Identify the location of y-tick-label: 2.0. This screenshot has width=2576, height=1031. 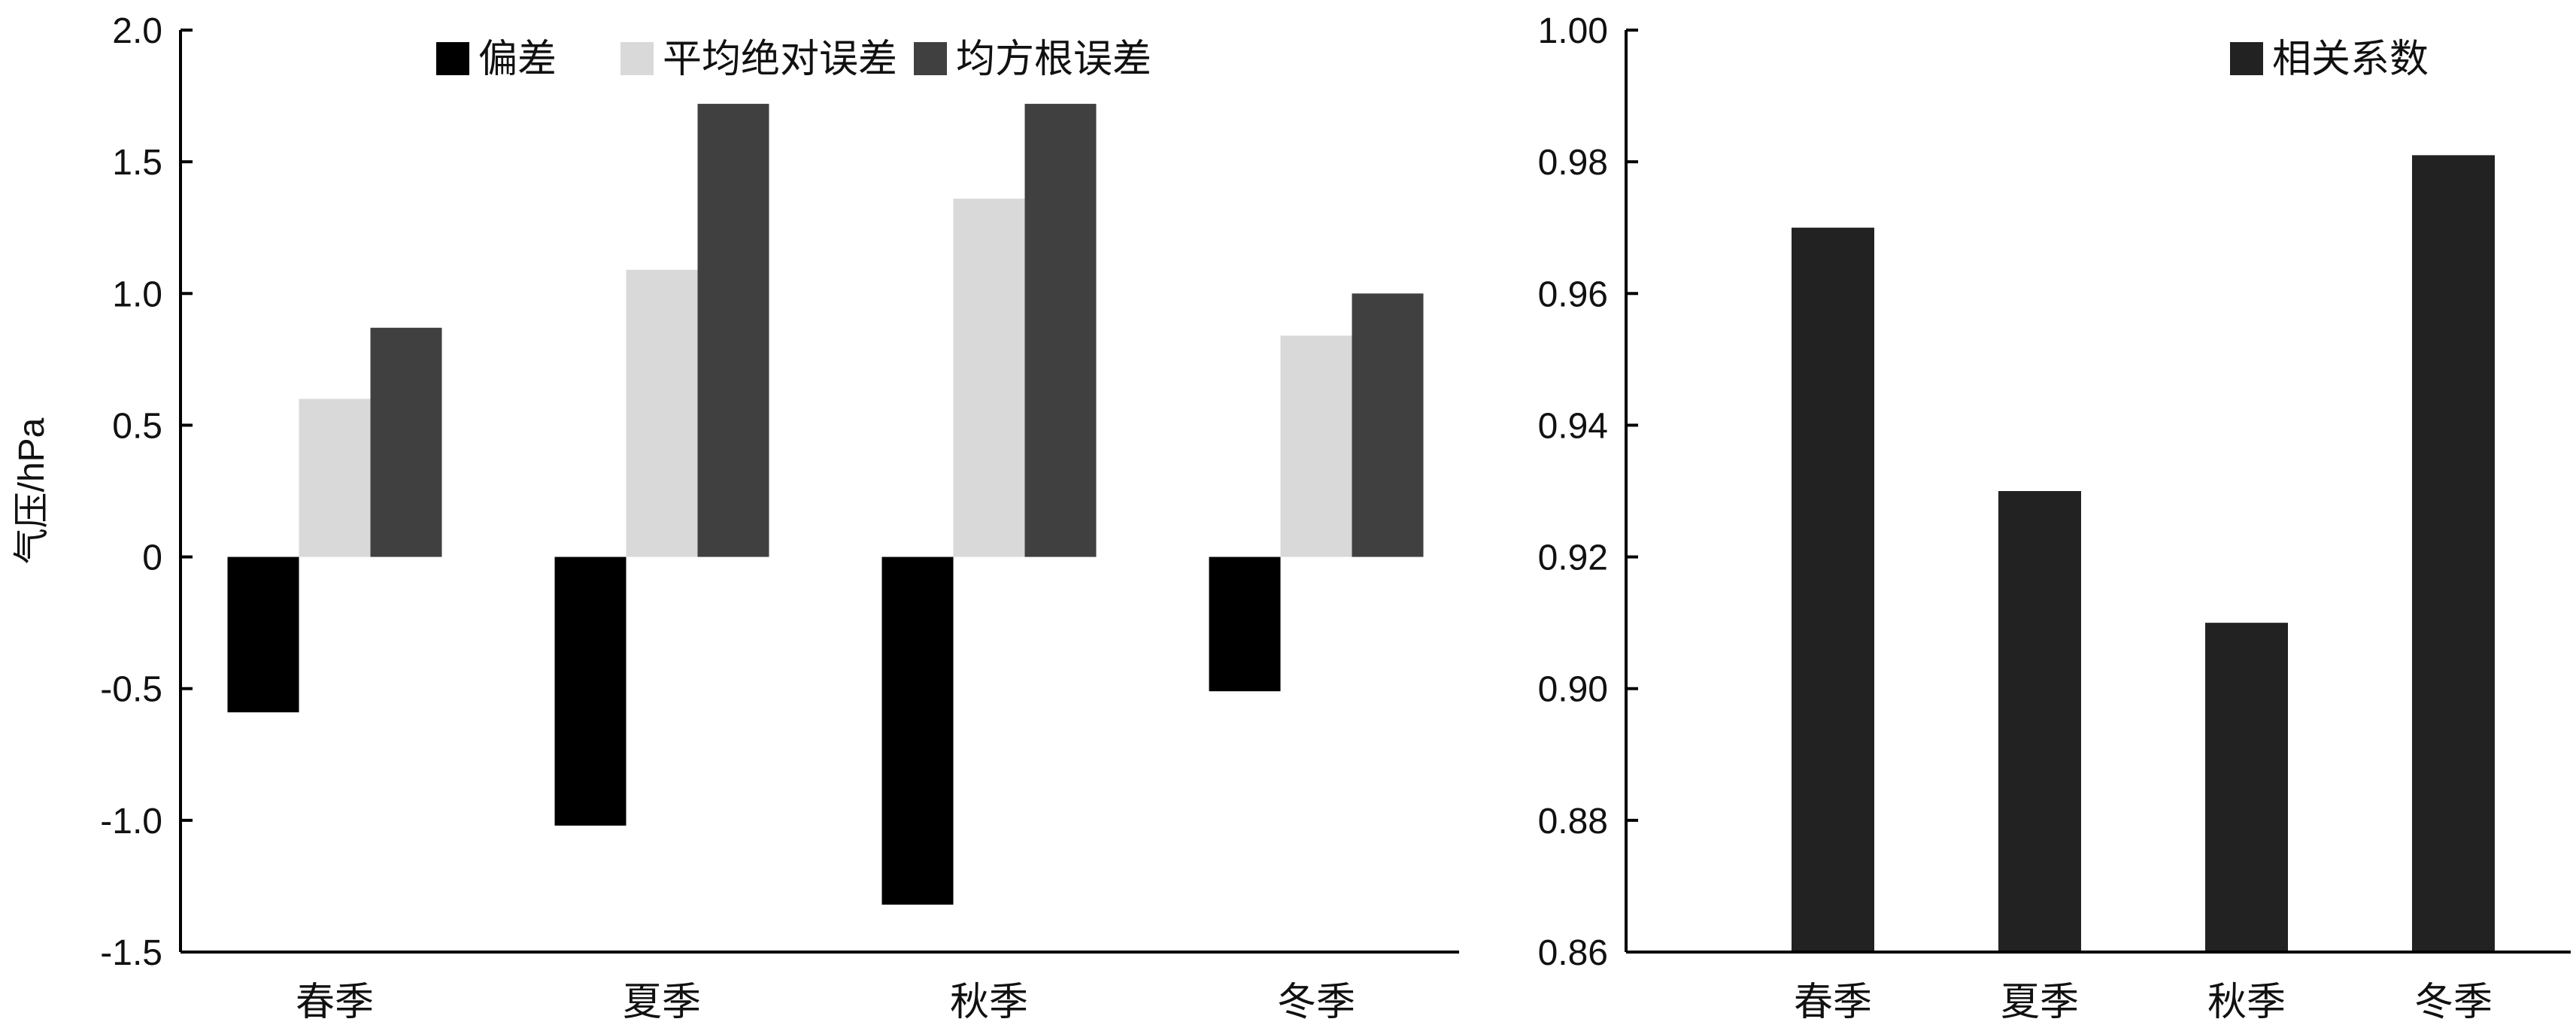
(137, 31).